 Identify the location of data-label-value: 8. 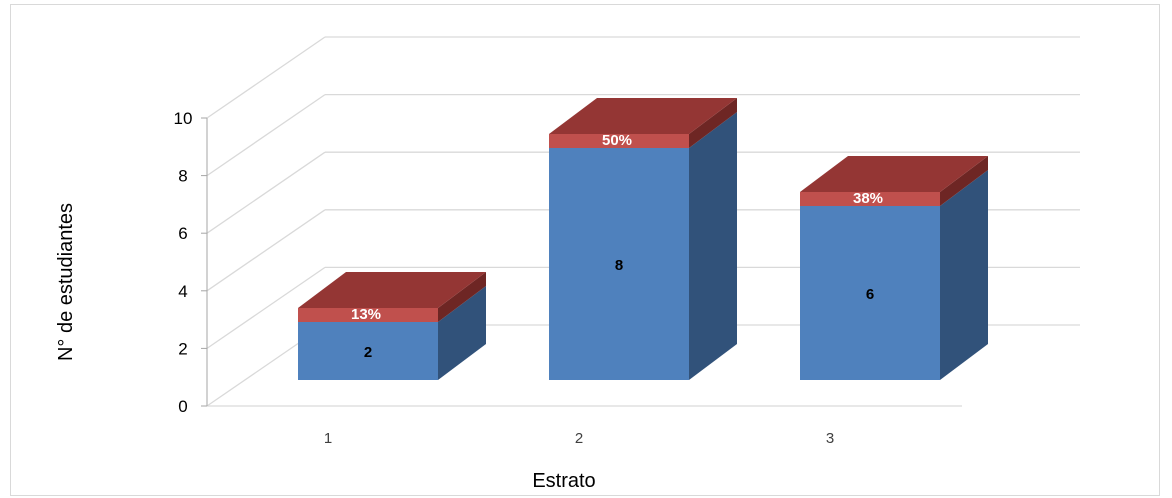
(619, 265).